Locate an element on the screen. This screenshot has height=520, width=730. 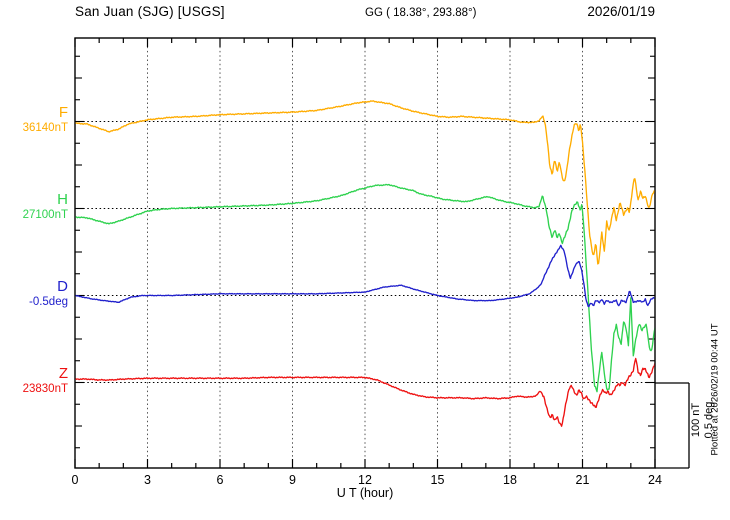
scale-bar-nt: 100 nT is located at coordinates (696, 420).